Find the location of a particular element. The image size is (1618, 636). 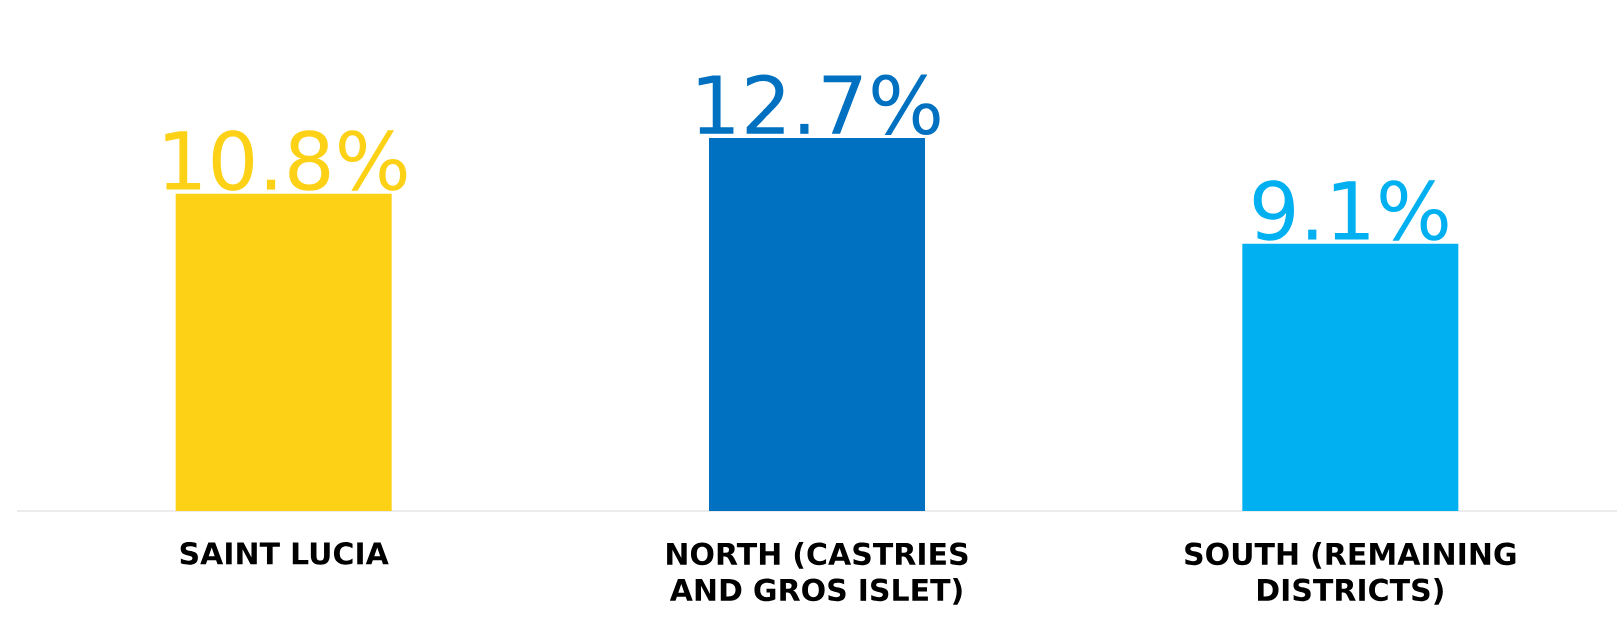

data-label: 10.8% is located at coordinates (286, 160).